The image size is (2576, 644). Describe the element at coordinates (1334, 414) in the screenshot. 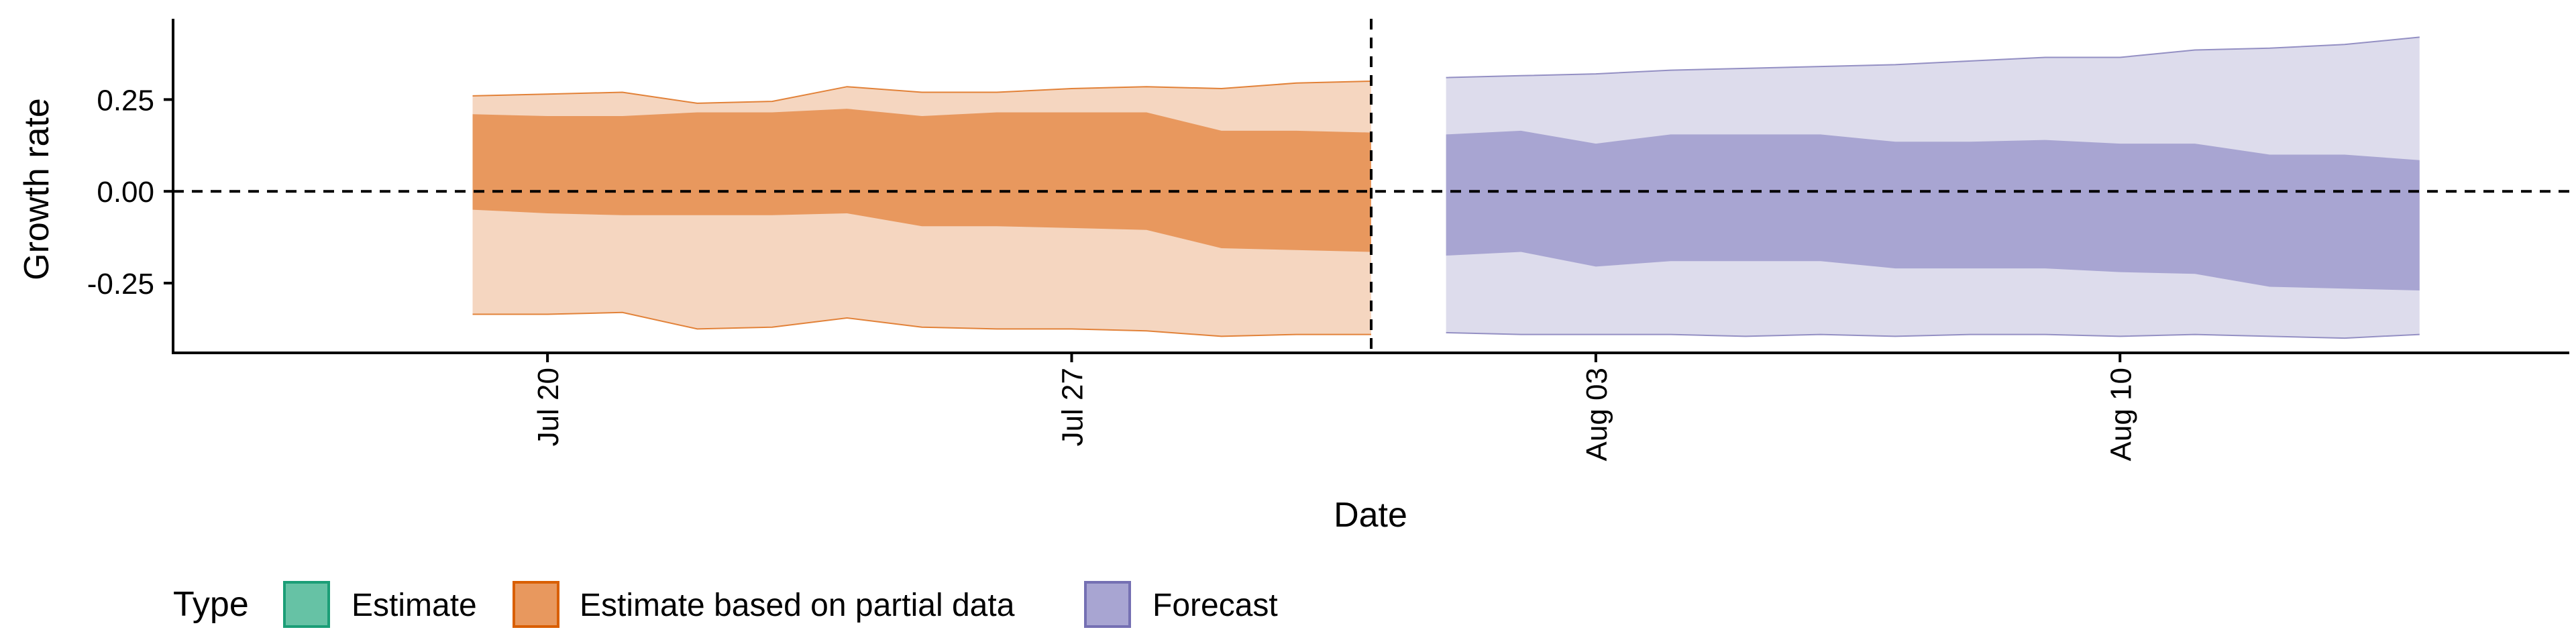

I see `x-tick-labels: Jul 20 Jul 27 Aug 03 Aug 10` at that location.